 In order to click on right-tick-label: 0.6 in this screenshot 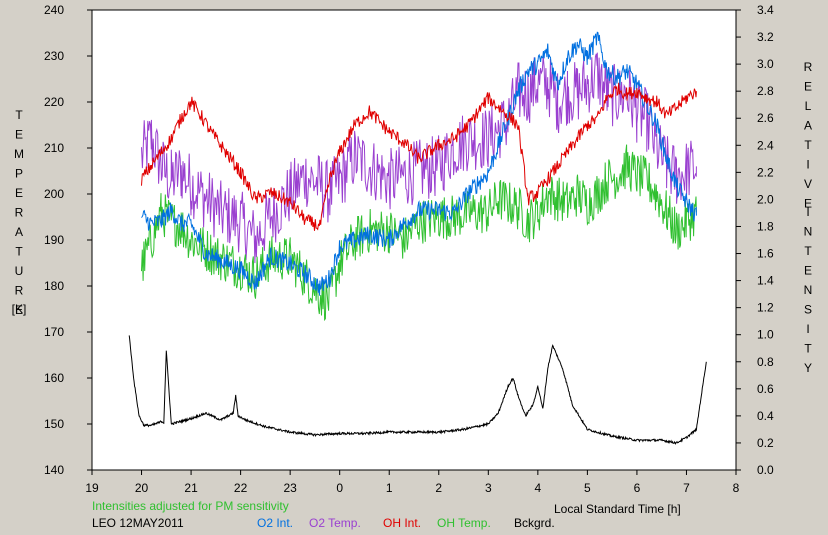, I will do `click(765, 389)`.